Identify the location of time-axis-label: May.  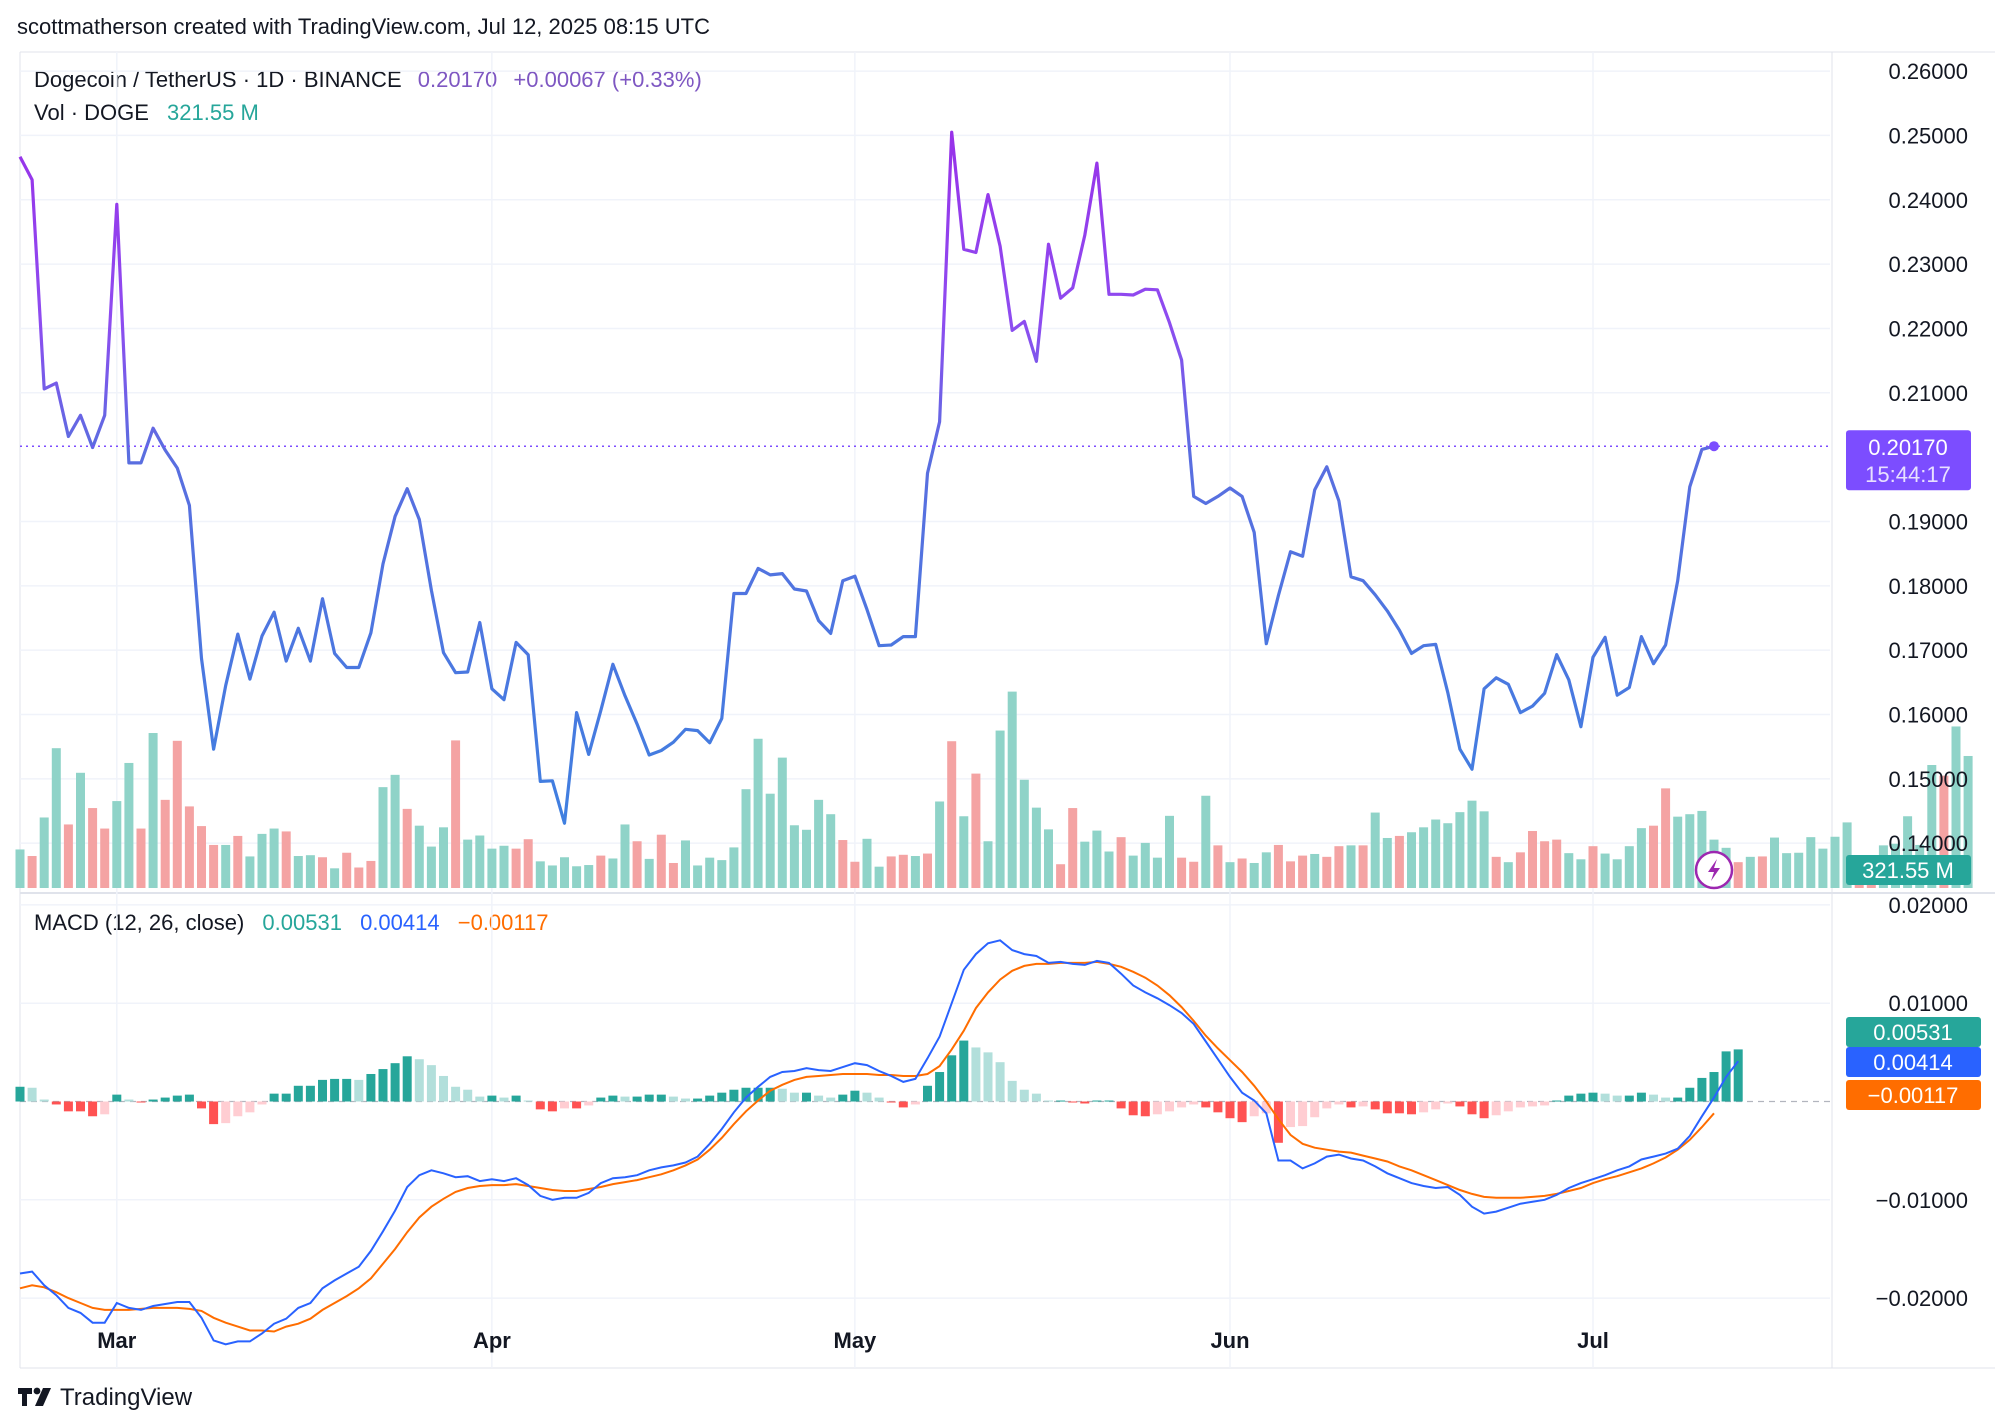
(856, 1340).